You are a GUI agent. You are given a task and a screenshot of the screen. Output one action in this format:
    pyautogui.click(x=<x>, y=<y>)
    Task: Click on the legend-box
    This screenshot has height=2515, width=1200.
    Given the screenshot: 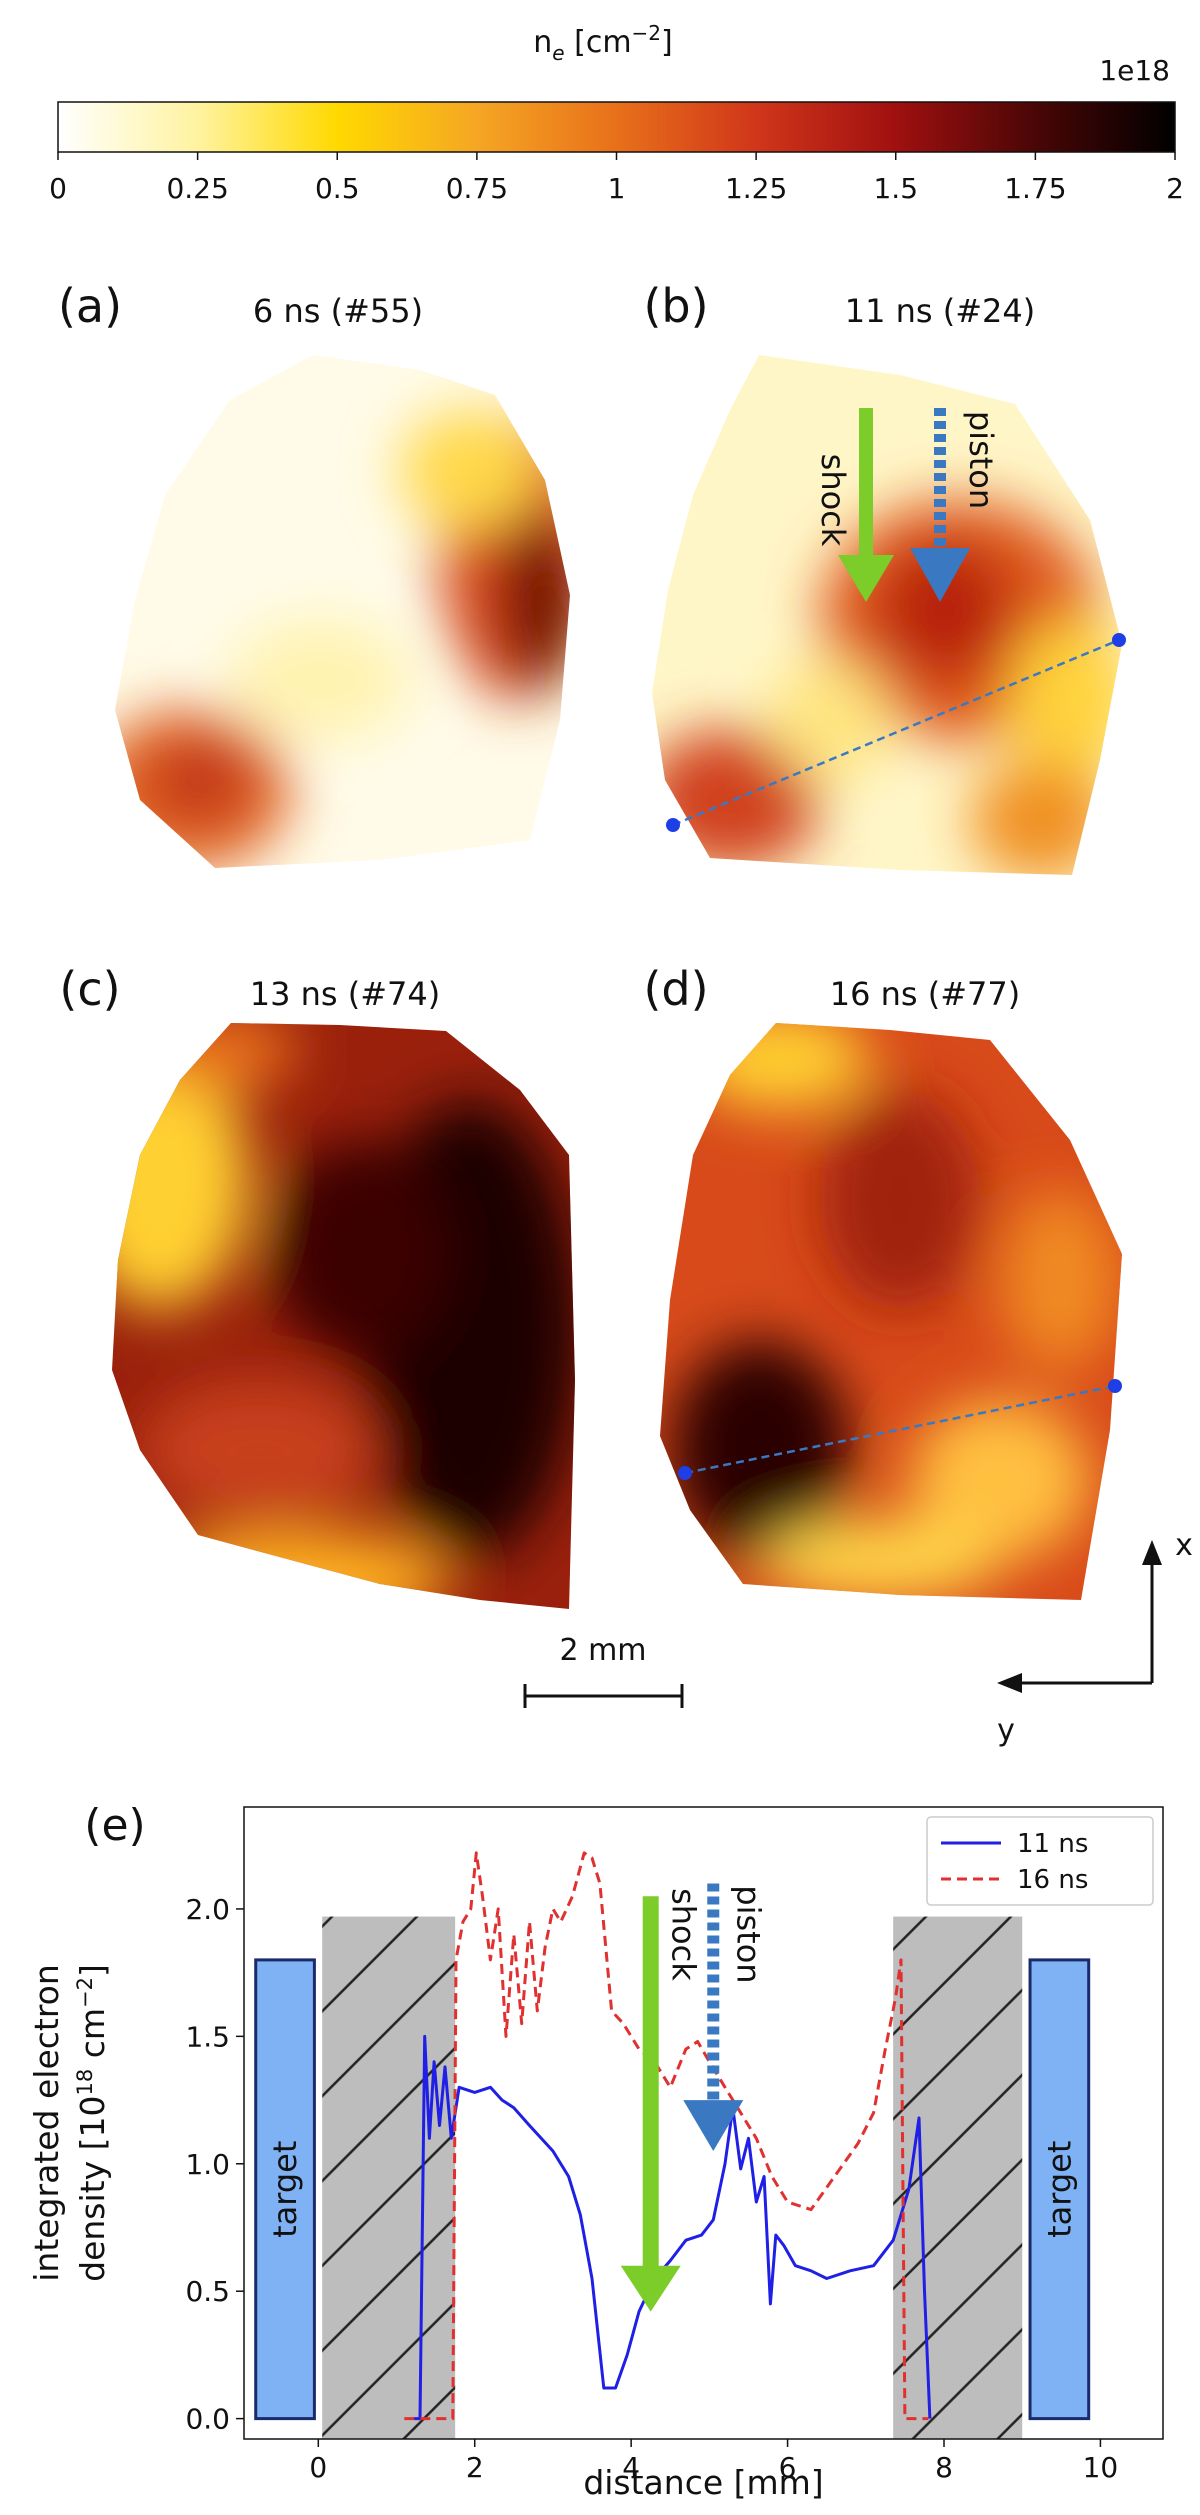 What is the action you would take?
    pyautogui.click(x=1040, y=1861)
    